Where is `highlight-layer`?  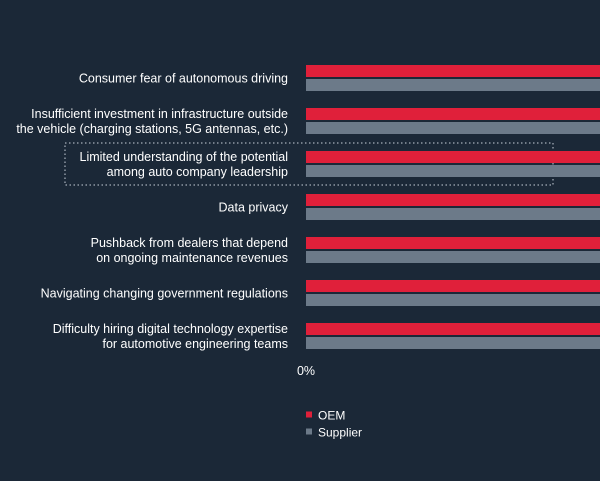
highlight-layer is located at coordinates (309, 164).